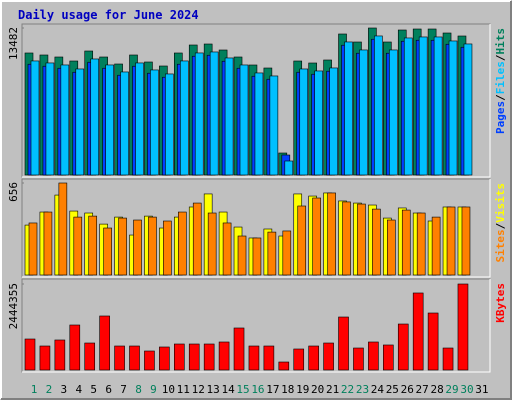 The width and height of the screenshot is (512, 404). What do you see at coordinates (78, 389) in the screenshot?
I see `x-tick-label: 4` at bounding box center [78, 389].